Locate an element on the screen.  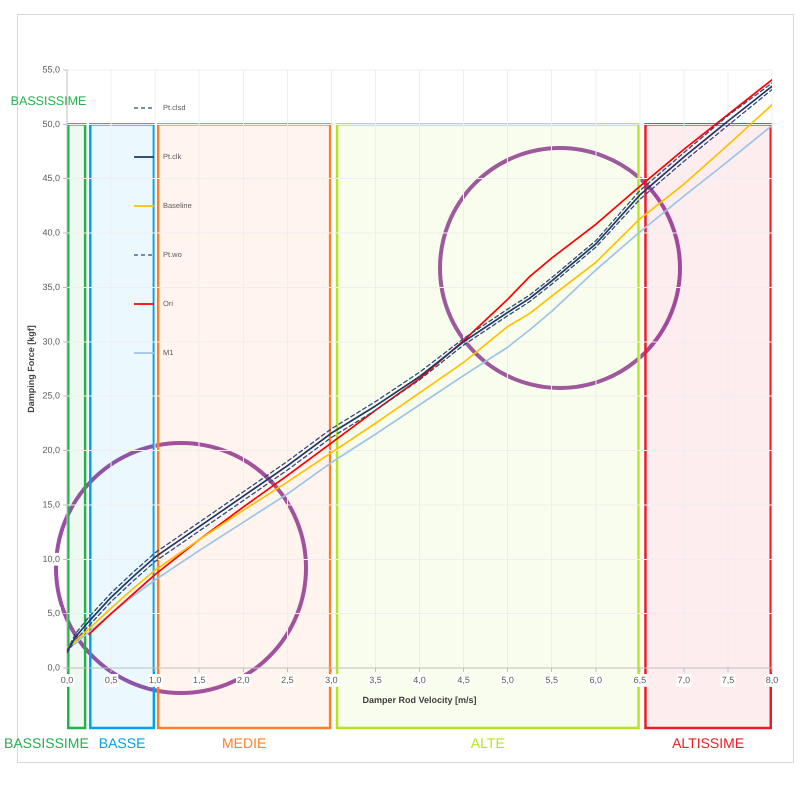
annotation: BASSISSIME is located at coordinates (48, 101).